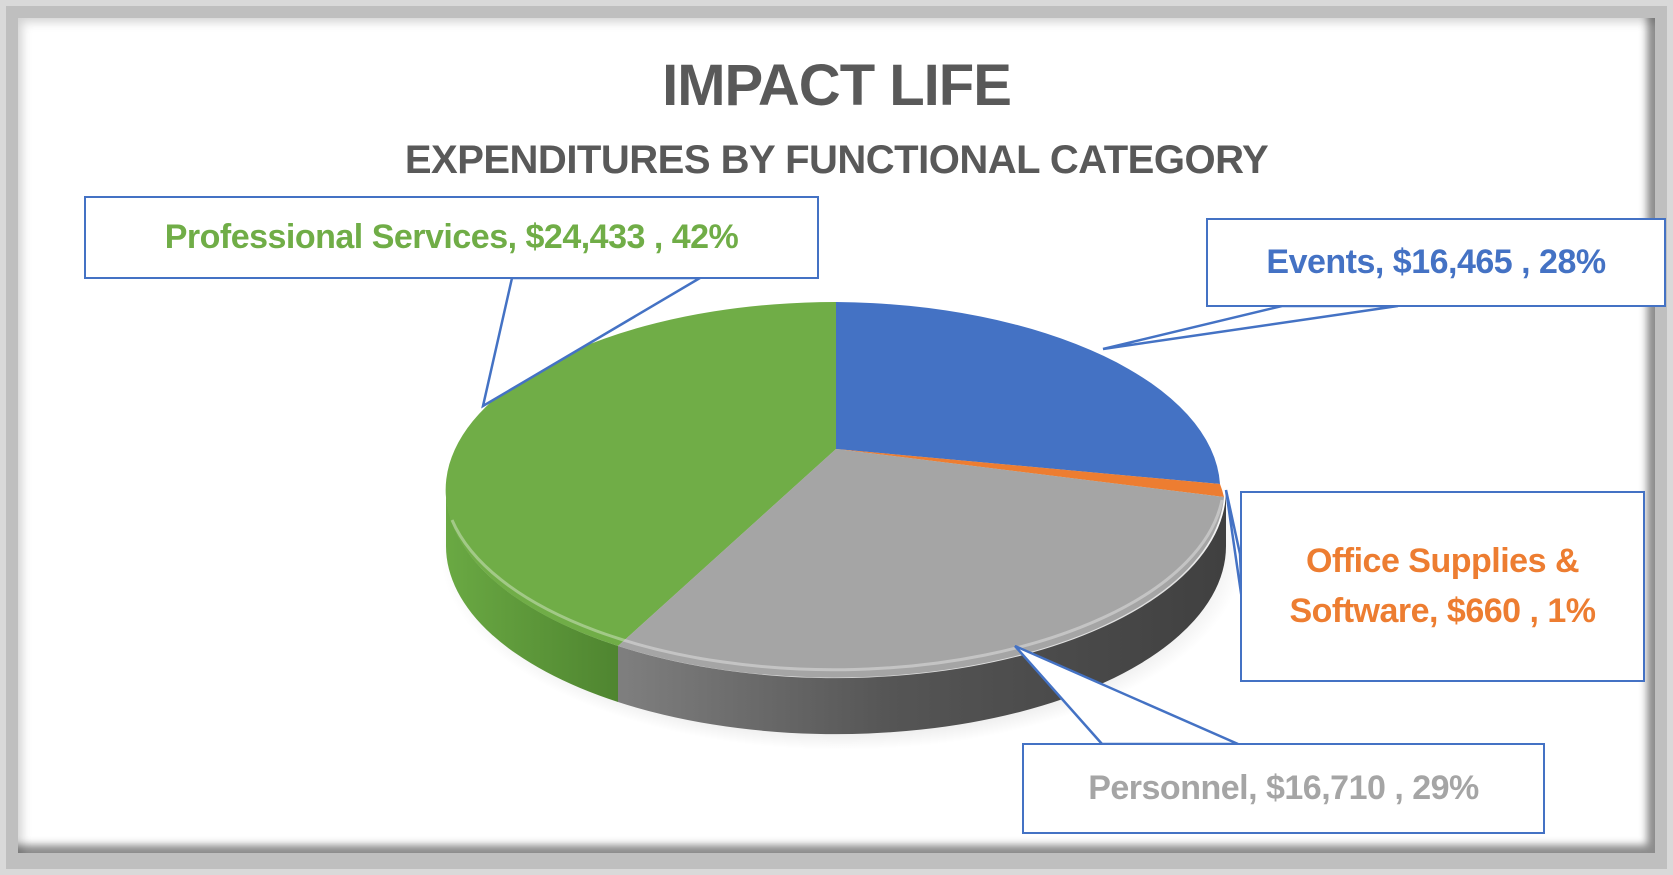 The height and width of the screenshot is (875, 1673). I want to click on pie-rim-highlight, so click(837, 585).